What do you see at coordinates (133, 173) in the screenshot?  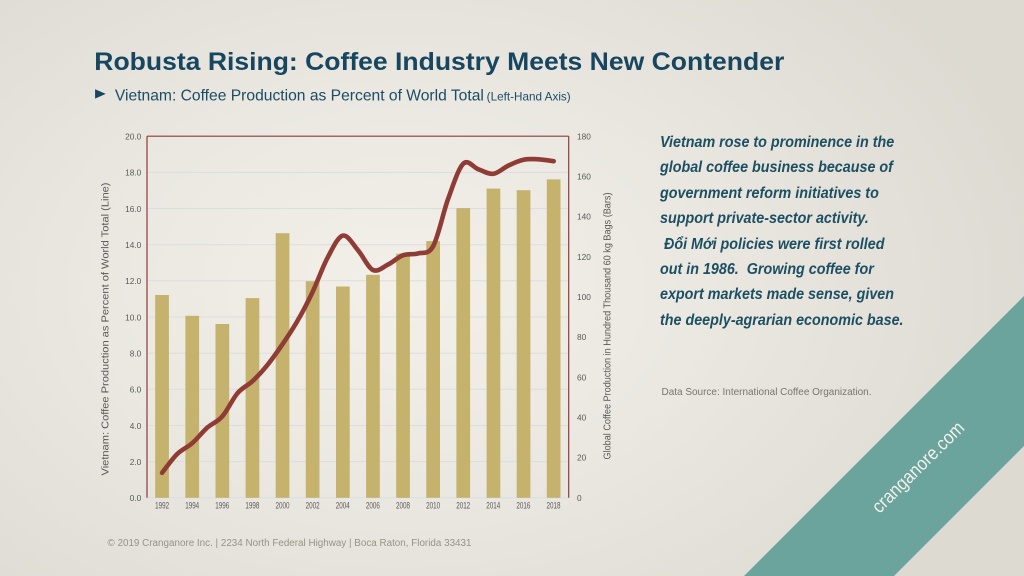 I see `svg-text: 18.0` at bounding box center [133, 173].